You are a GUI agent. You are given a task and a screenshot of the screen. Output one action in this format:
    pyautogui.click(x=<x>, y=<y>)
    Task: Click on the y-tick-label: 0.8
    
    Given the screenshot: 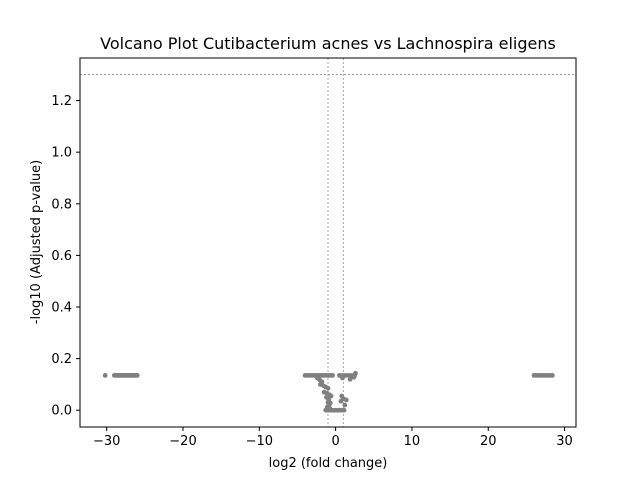 What is the action you would take?
    pyautogui.click(x=61, y=204)
    